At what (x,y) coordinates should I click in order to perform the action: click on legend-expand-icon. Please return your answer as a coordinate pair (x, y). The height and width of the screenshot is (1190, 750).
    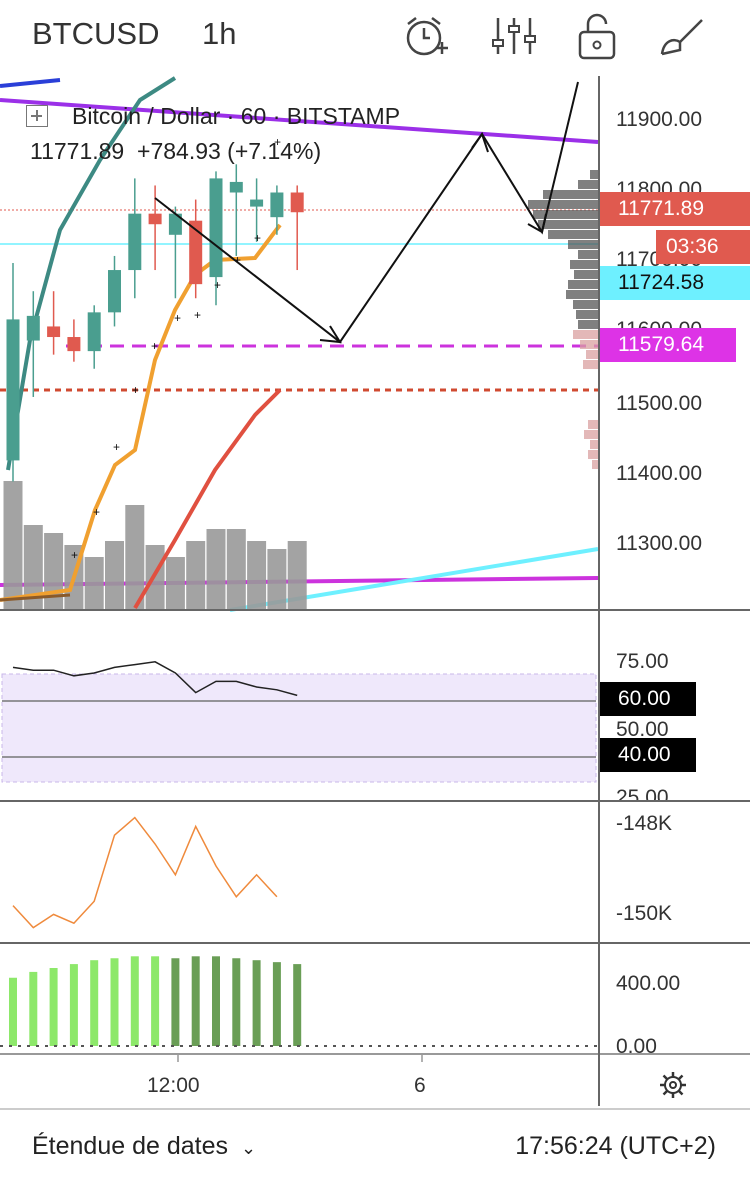
    Looking at the image, I should click on (37, 116).